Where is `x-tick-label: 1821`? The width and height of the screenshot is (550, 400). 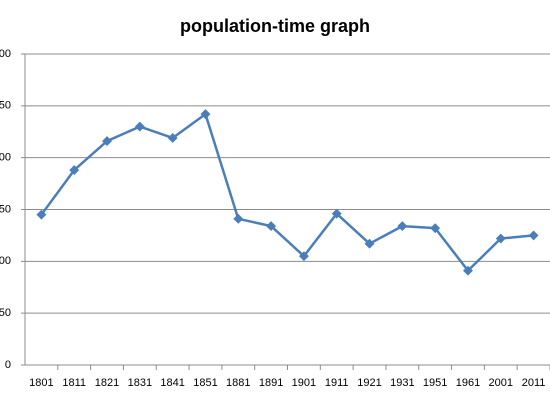
x-tick-label: 1821 is located at coordinates (107, 383).